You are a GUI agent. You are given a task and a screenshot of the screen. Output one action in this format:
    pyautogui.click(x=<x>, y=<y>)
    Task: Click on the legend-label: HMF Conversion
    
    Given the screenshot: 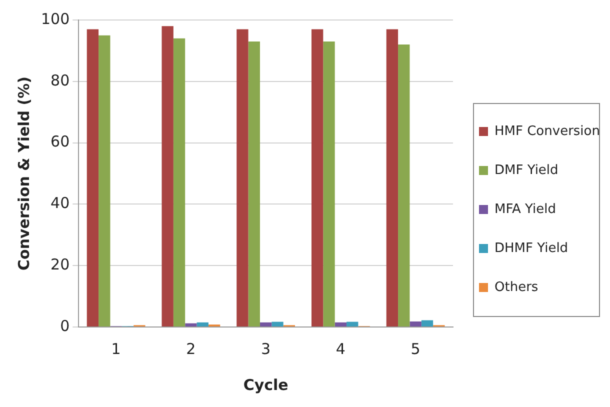 What is the action you would take?
    pyautogui.click(x=547, y=131)
    